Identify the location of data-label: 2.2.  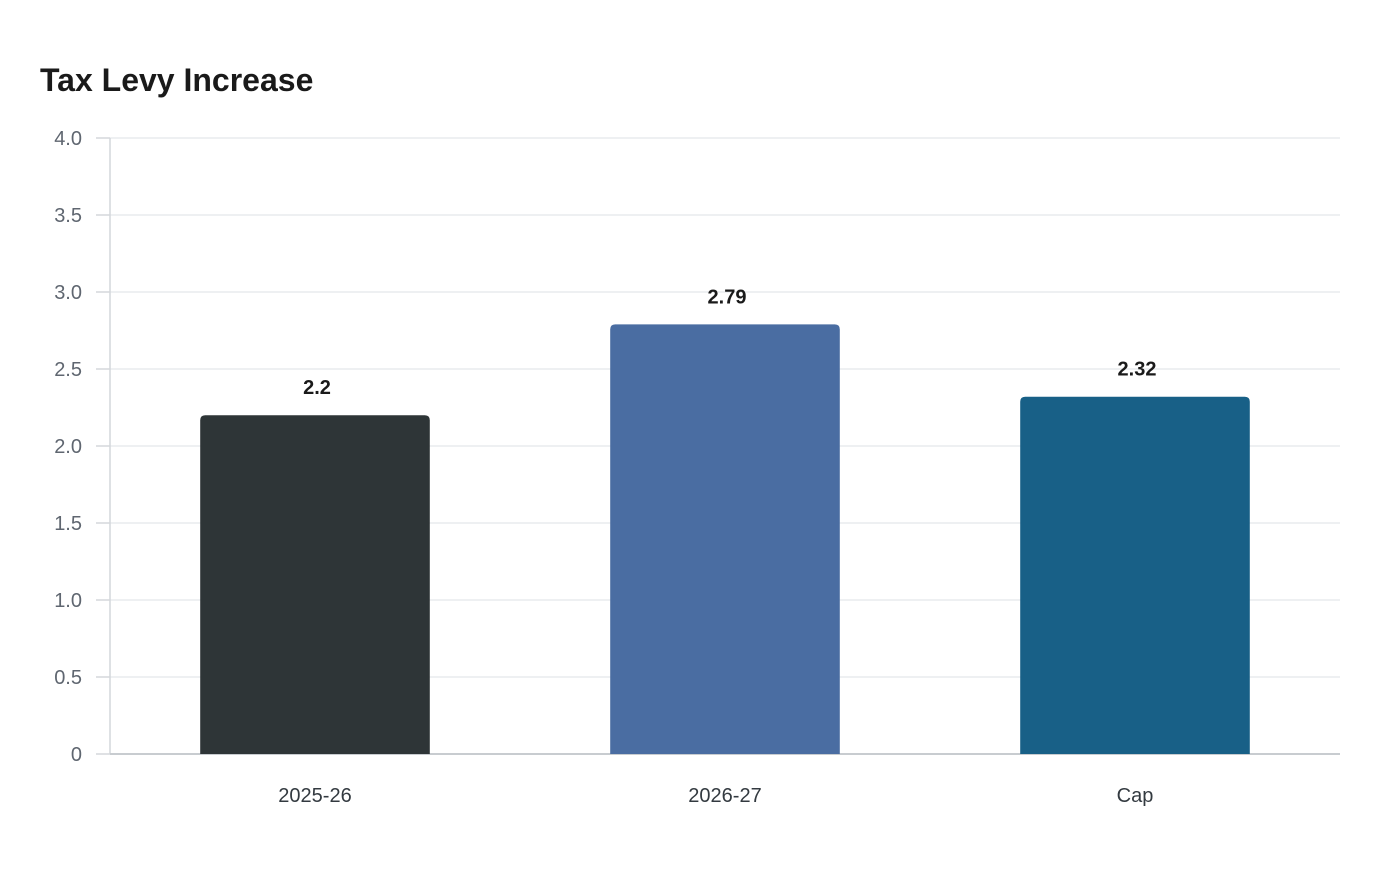
(317, 388).